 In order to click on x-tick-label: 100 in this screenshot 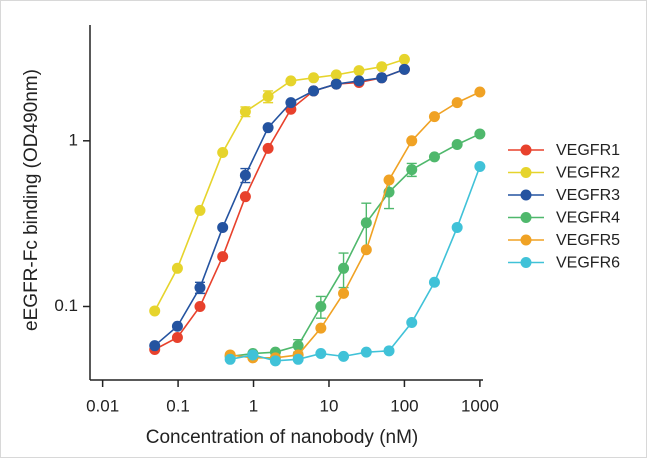, I will do `click(404, 405)`.